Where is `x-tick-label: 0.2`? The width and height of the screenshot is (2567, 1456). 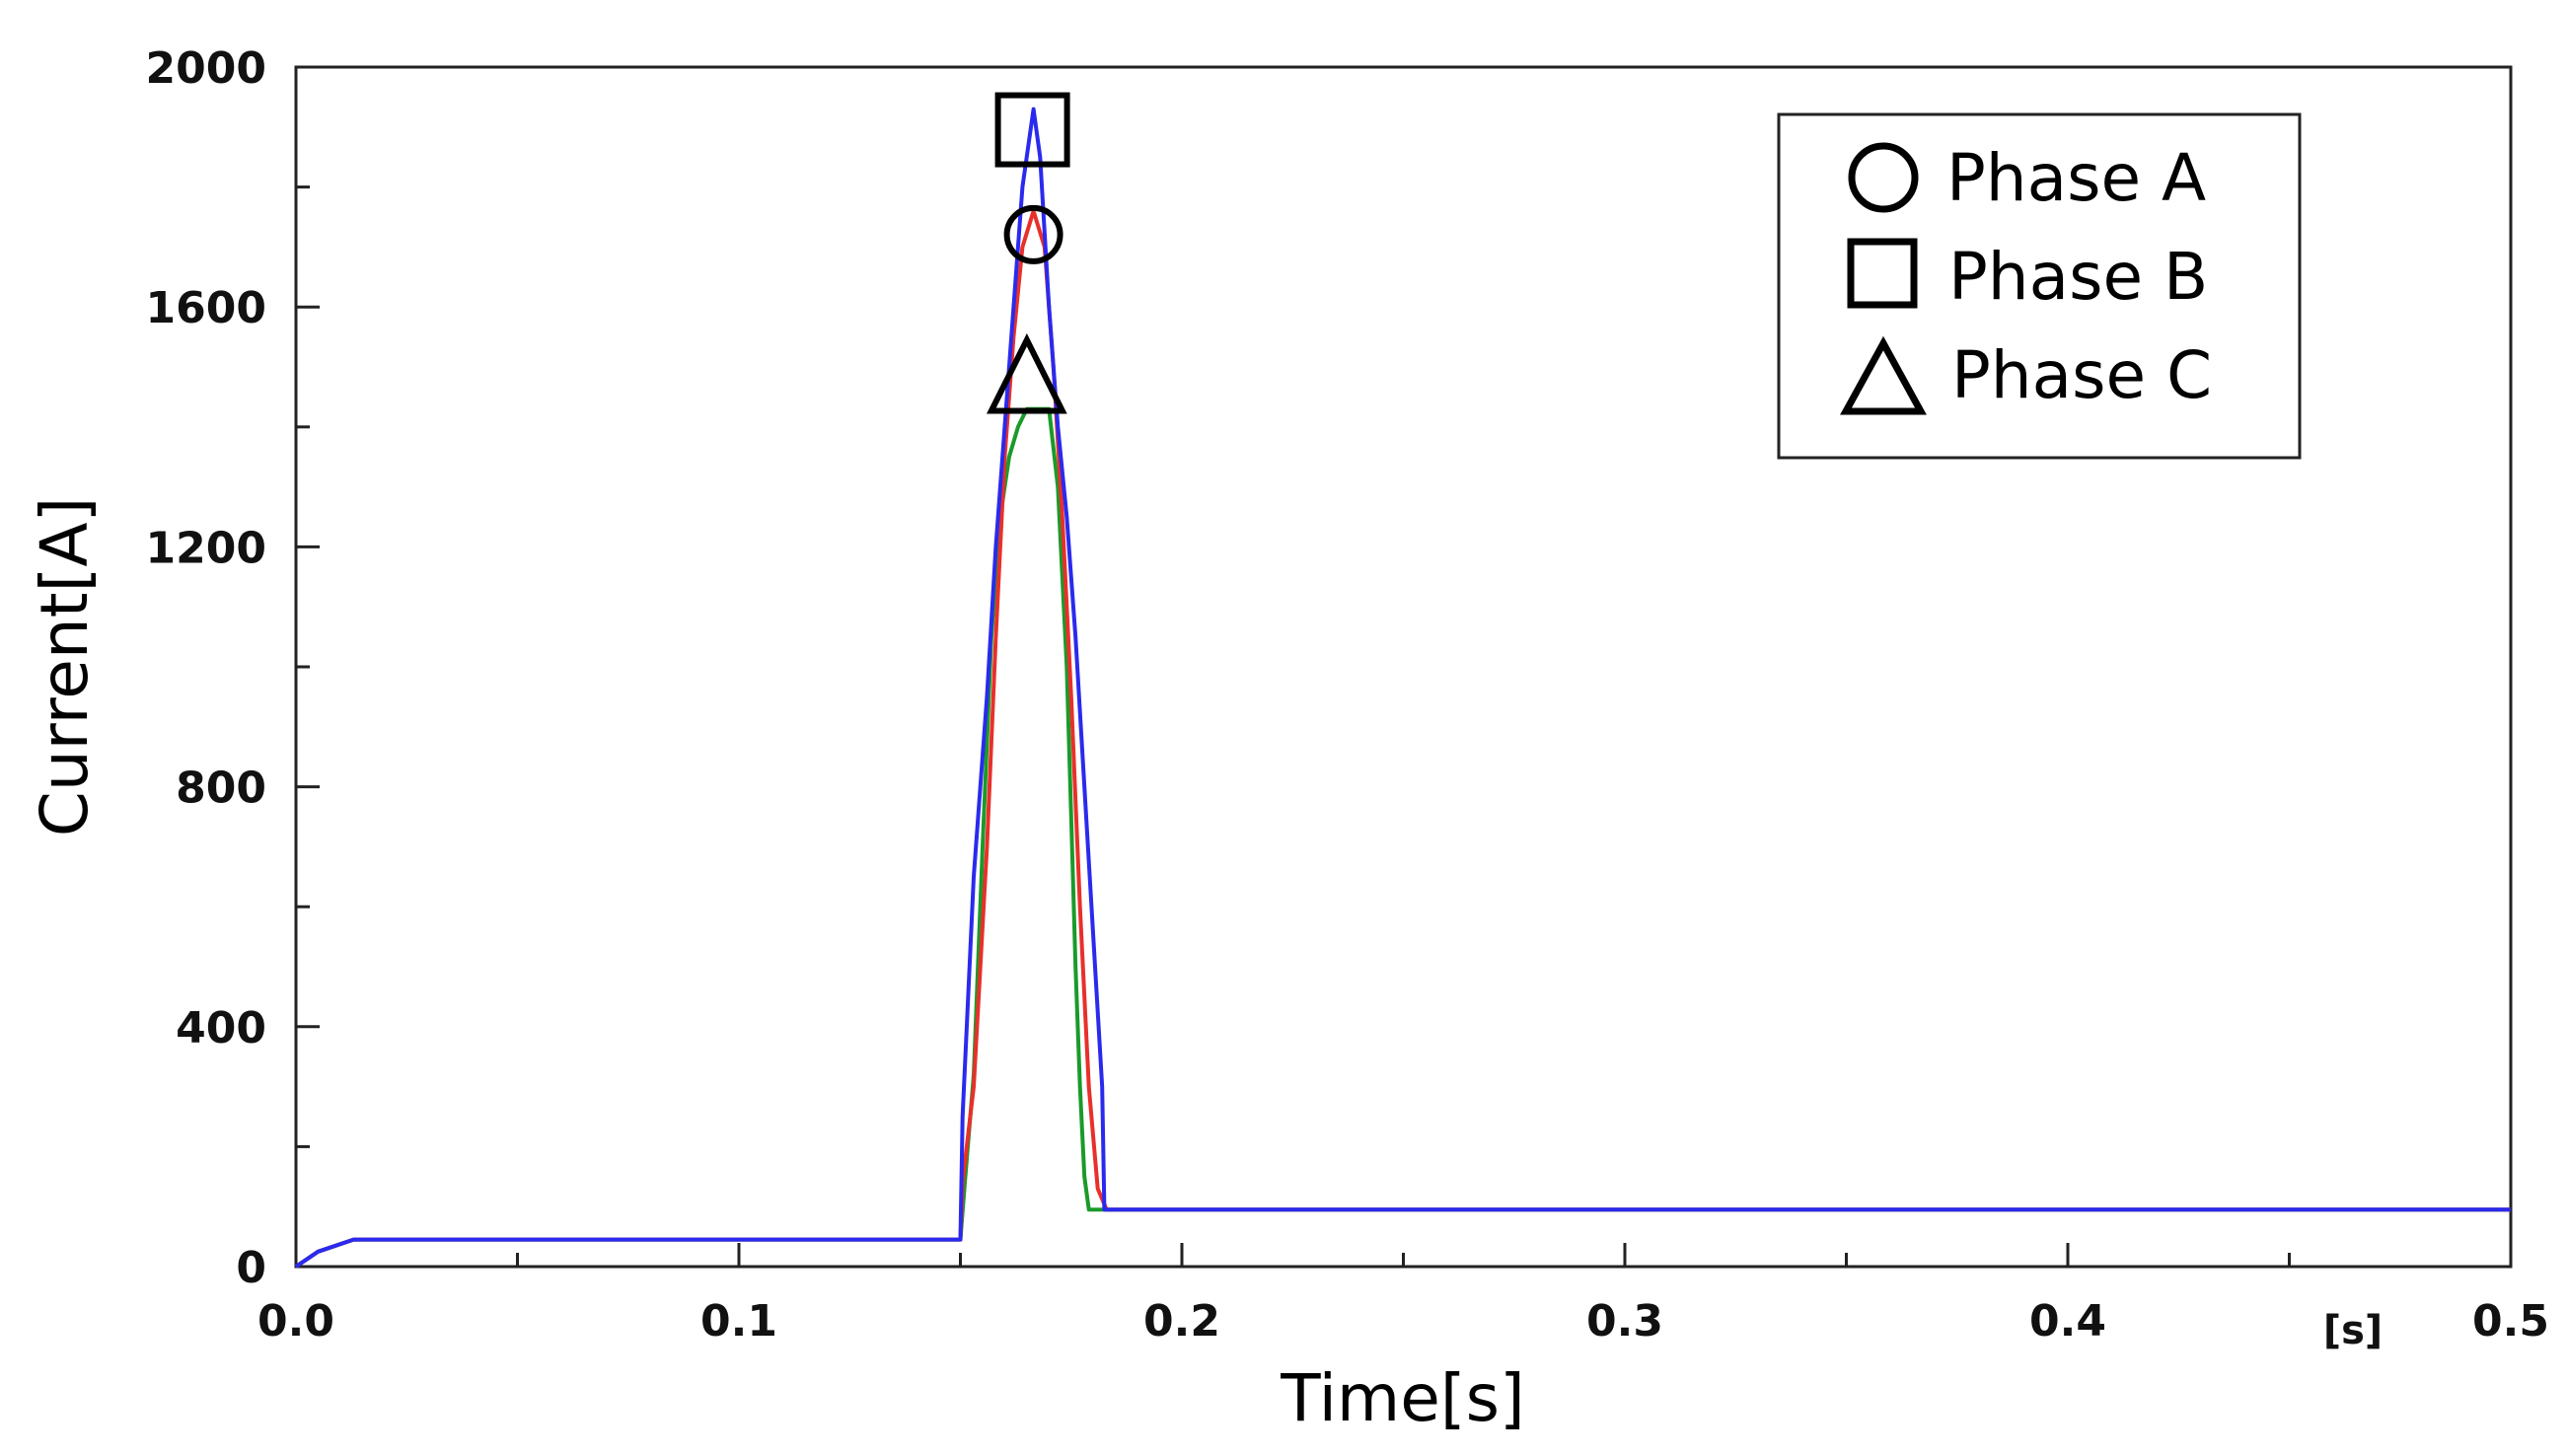 x-tick-label: 0.2 is located at coordinates (1181, 1321).